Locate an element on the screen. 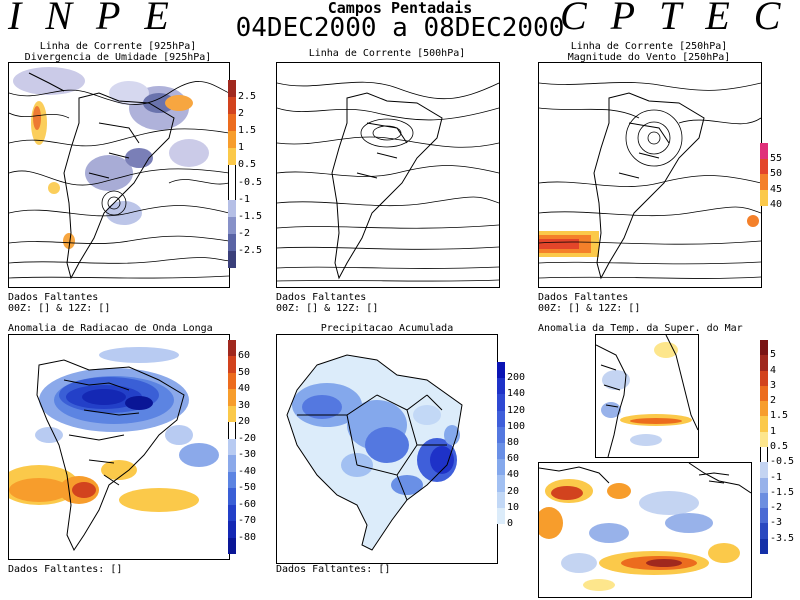 The width and height of the screenshot is (800, 600). p6-colorbar-tick: 1 is located at coordinates (773, 431).